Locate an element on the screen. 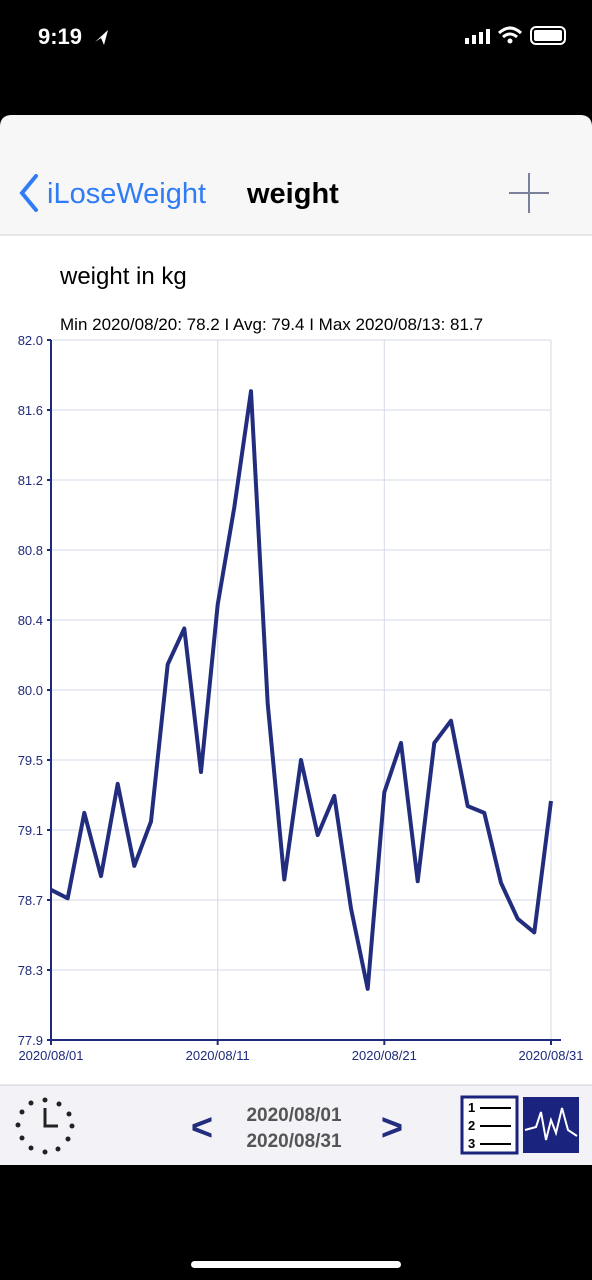 This screenshot has width=592, height=1280. home-indicator is located at coordinates (296, 1264).